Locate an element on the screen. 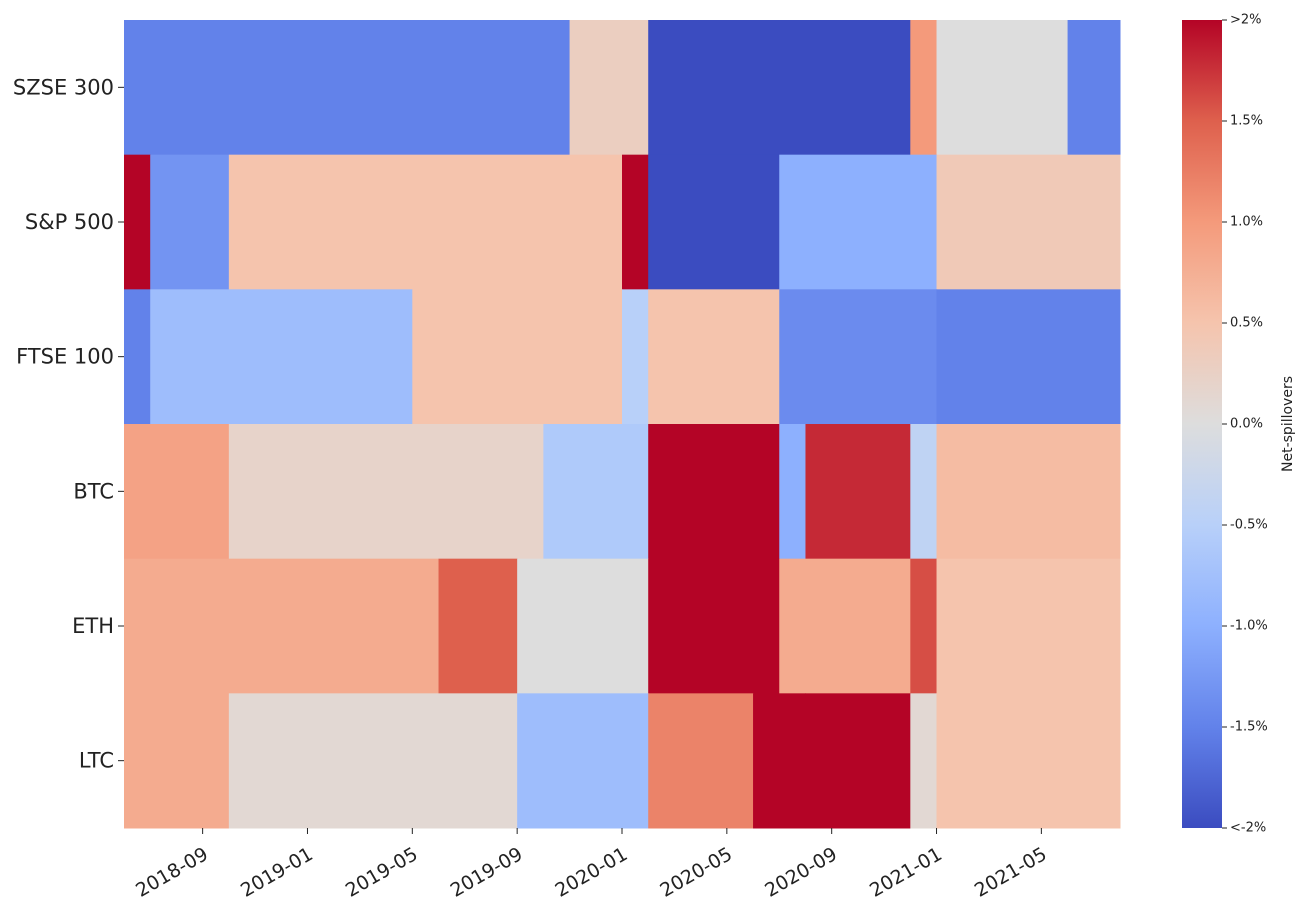 This screenshot has width=1306, height=906. row-label: BTC is located at coordinates (93, 491).